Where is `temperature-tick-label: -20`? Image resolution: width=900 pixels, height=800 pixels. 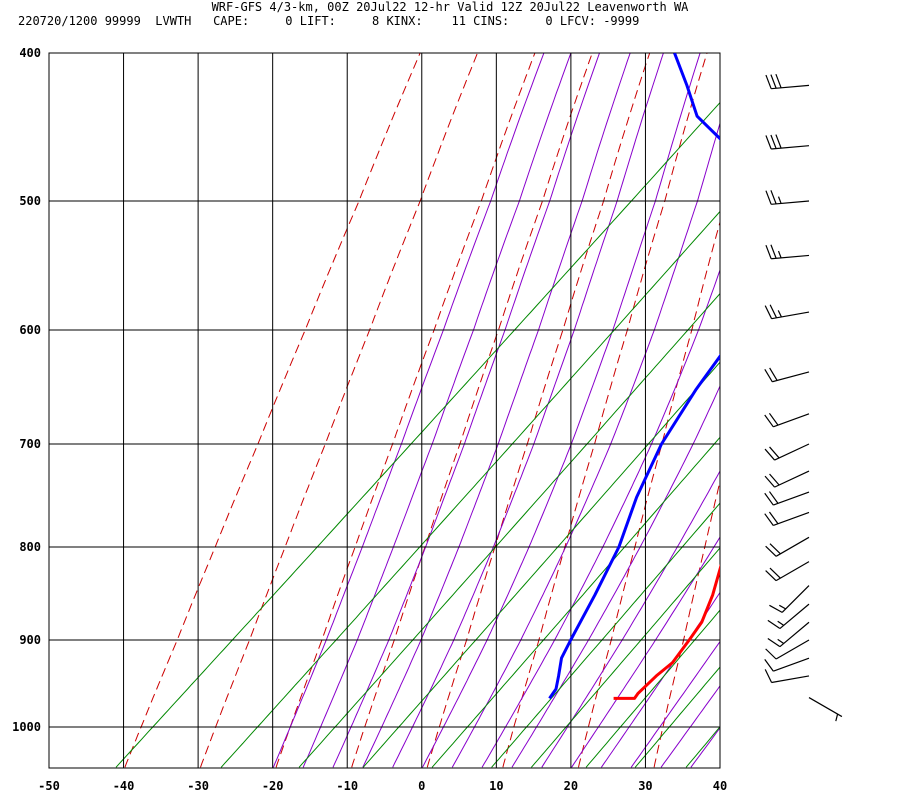 temperature-tick-label: -20 is located at coordinates (273, 786).